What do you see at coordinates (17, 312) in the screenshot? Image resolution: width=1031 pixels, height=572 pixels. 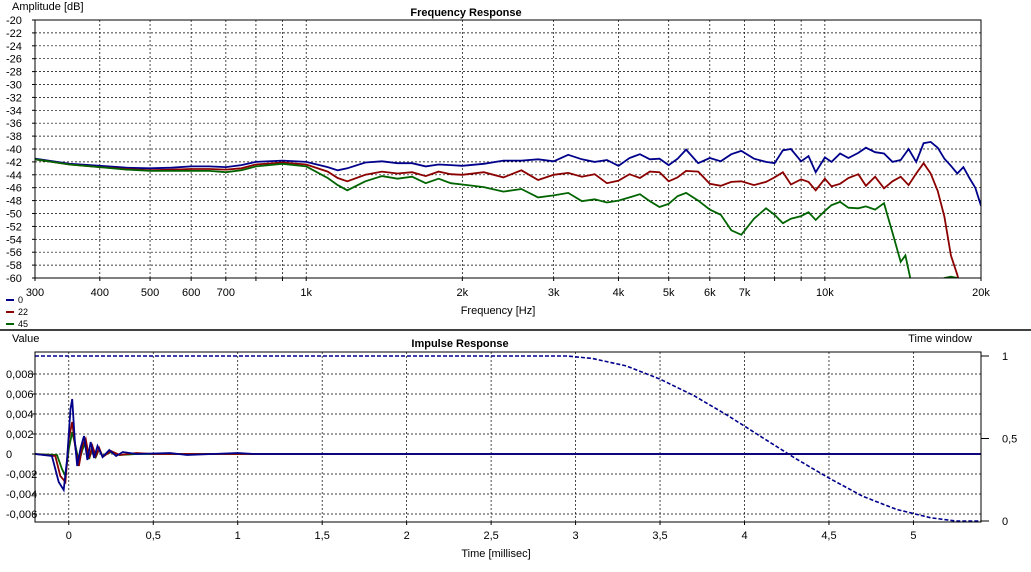 I see `fr-legend: 0 22 45` at bounding box center [17, 312].